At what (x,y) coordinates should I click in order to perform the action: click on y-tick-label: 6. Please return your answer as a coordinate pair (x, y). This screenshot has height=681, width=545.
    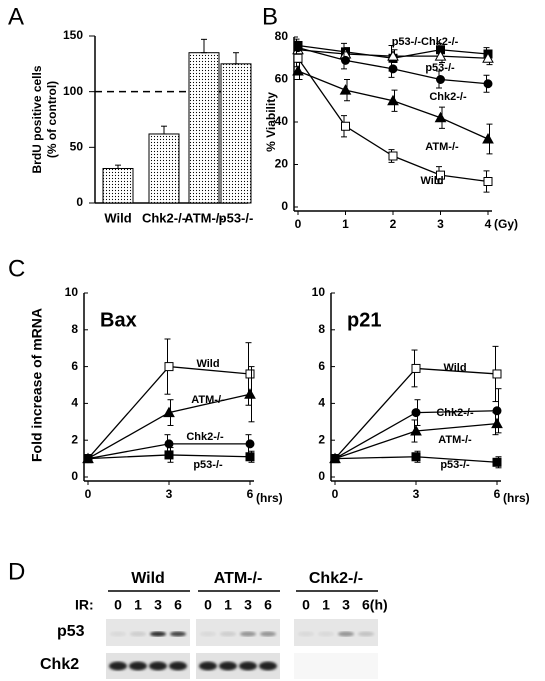
    Looking at the image, I should click on (74, 366).